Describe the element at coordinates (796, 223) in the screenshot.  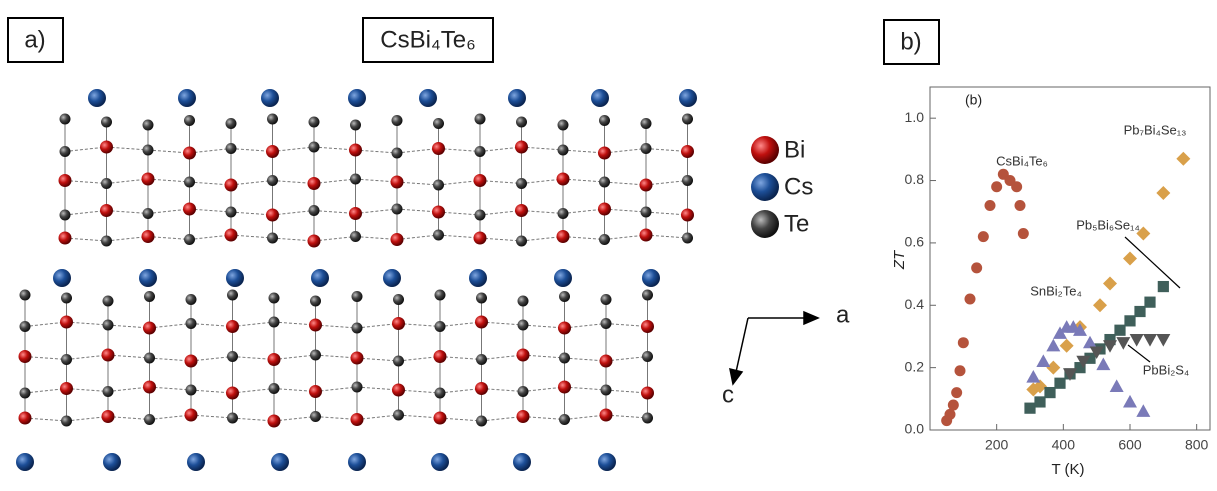
I see `legend-label: Te` at that location.